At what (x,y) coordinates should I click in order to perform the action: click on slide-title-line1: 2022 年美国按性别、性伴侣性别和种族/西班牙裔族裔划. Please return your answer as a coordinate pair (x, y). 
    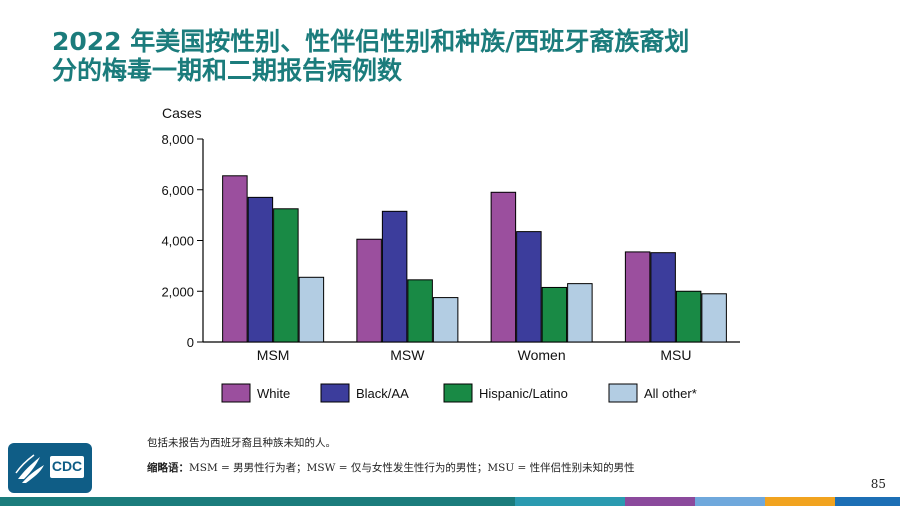
    Looking at the image, I should click on (371, 41).